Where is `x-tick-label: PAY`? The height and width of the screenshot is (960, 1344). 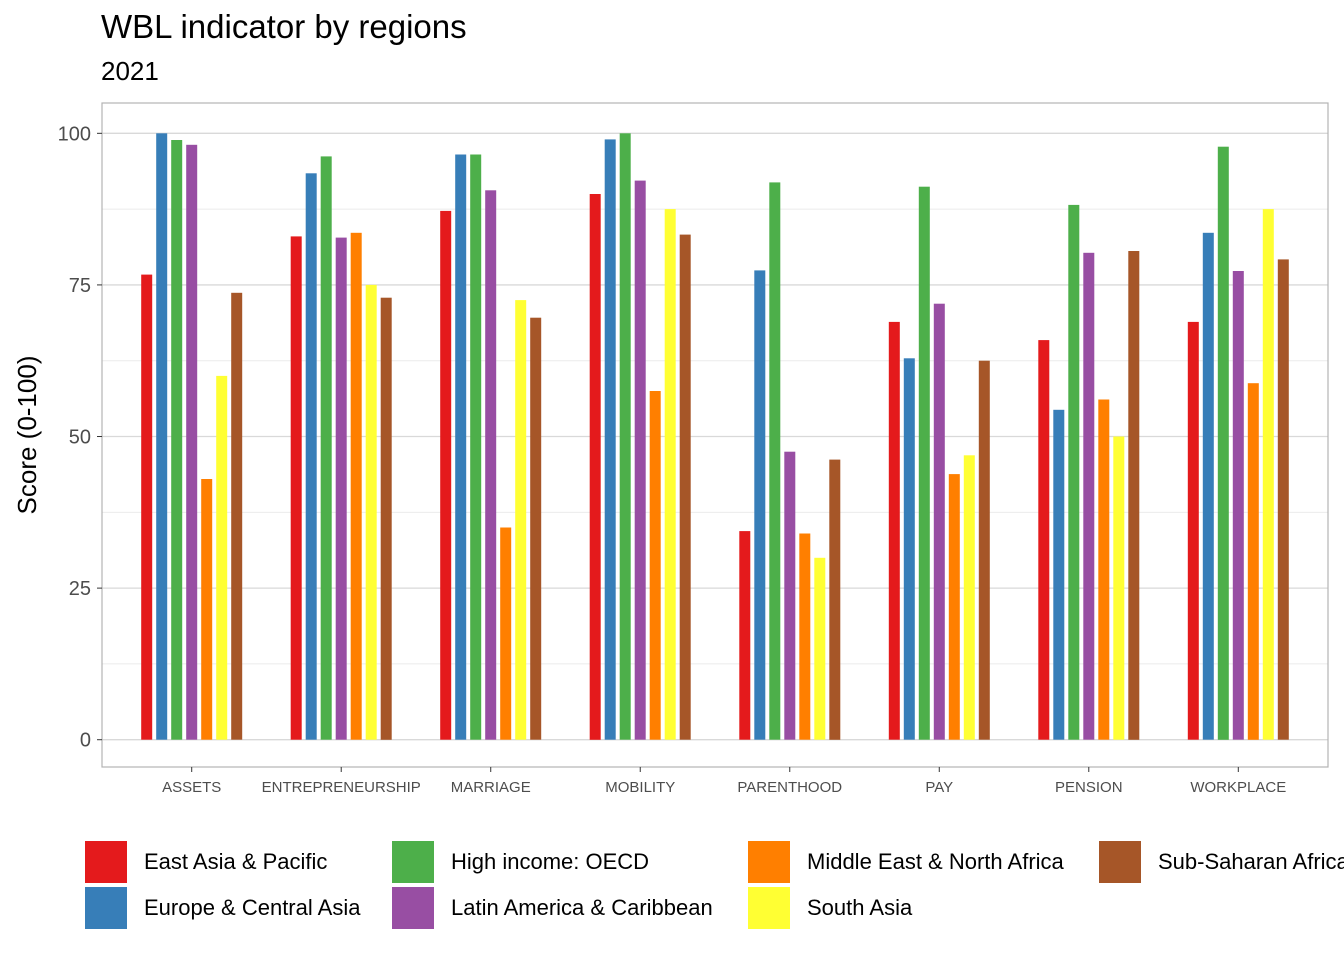
x-tick-label: PAY is located at coordinates (939, 787).